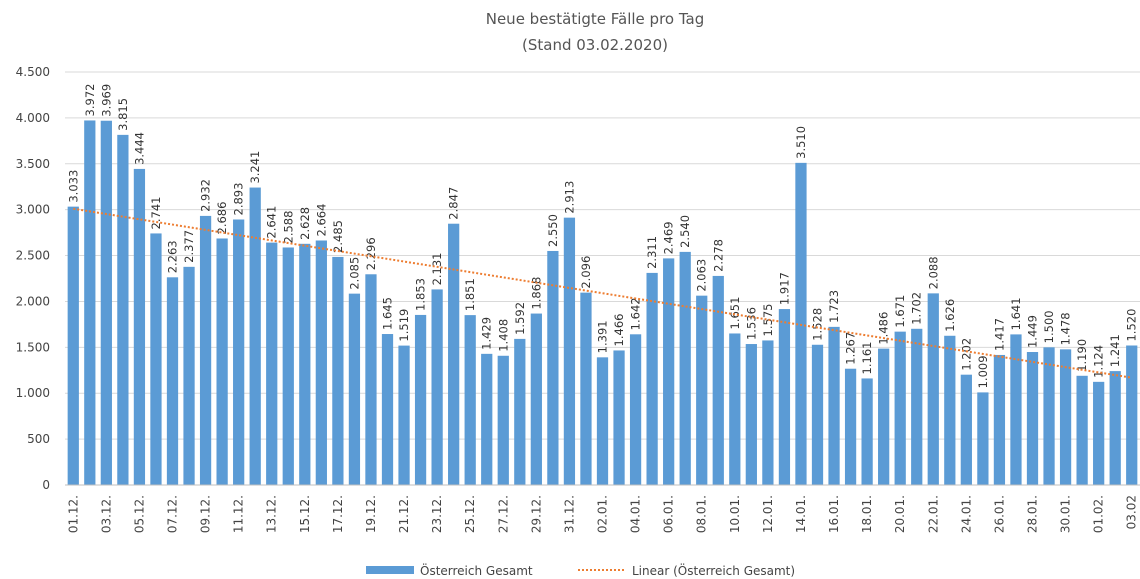 The image size is (1140, 579). I want to click on x-tick-label: 15.12., so click(305, 514).